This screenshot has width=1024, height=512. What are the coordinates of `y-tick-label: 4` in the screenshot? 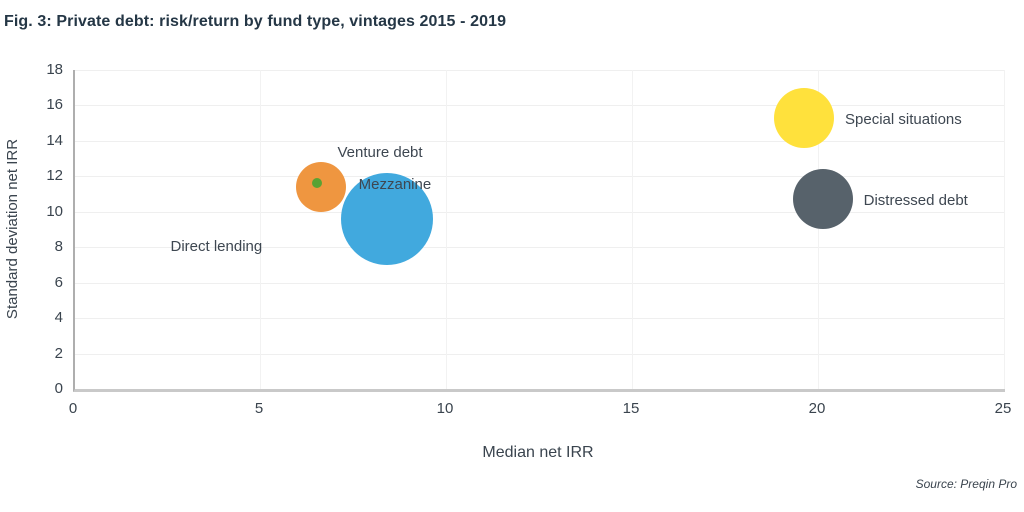 It's located at (58, 318).